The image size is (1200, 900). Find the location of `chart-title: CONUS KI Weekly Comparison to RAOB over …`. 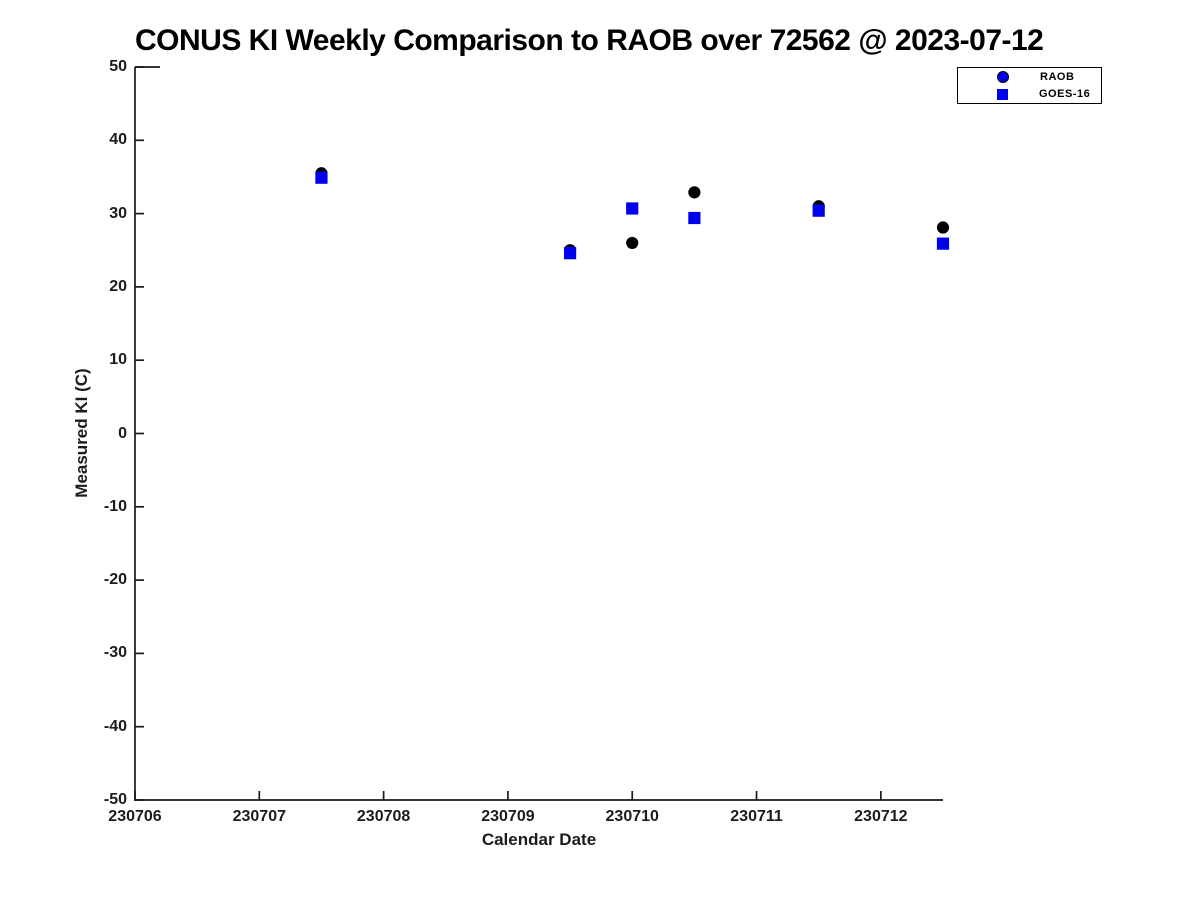

chart-title: CONUS KI Weekly Comparison to RAOB over … is located at coordinates (589, 40).